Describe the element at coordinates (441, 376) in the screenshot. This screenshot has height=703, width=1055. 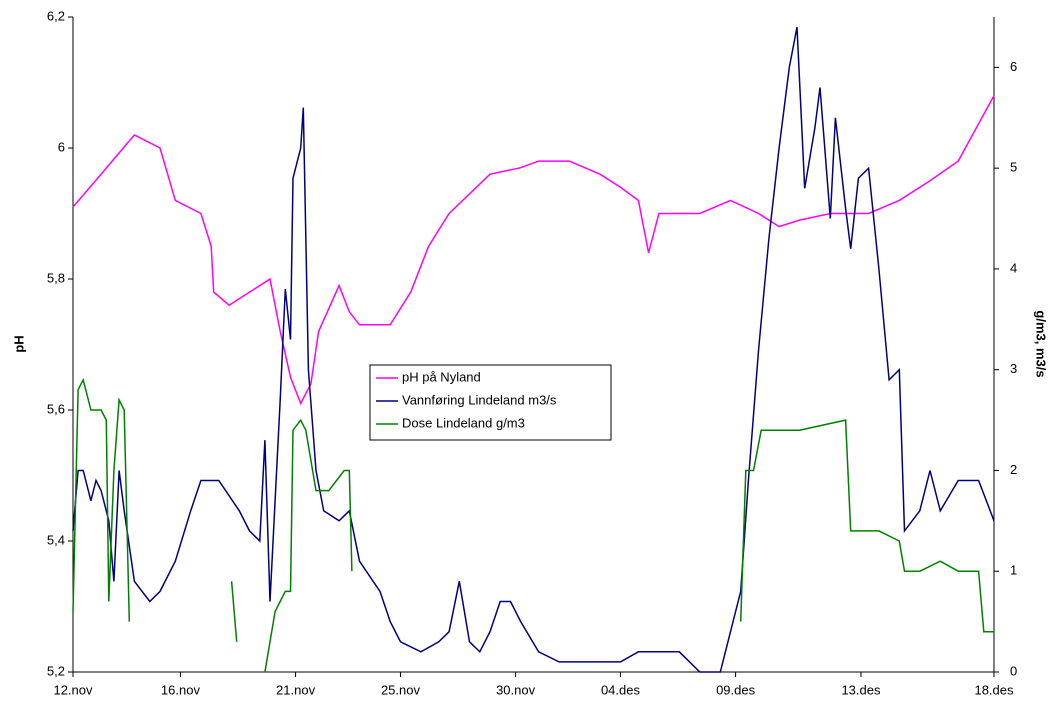
I see `legend-label: pH på Nyland` at that location.